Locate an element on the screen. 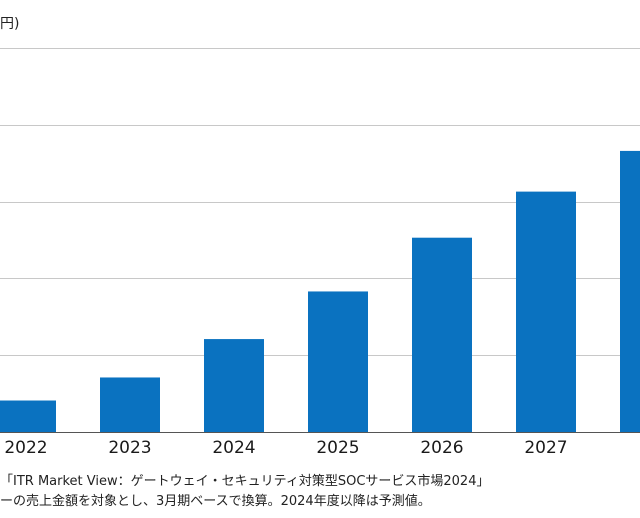 This screenshot has height=518, width=640. x-tick-label: 2022 is located at coordinates (25, 448).